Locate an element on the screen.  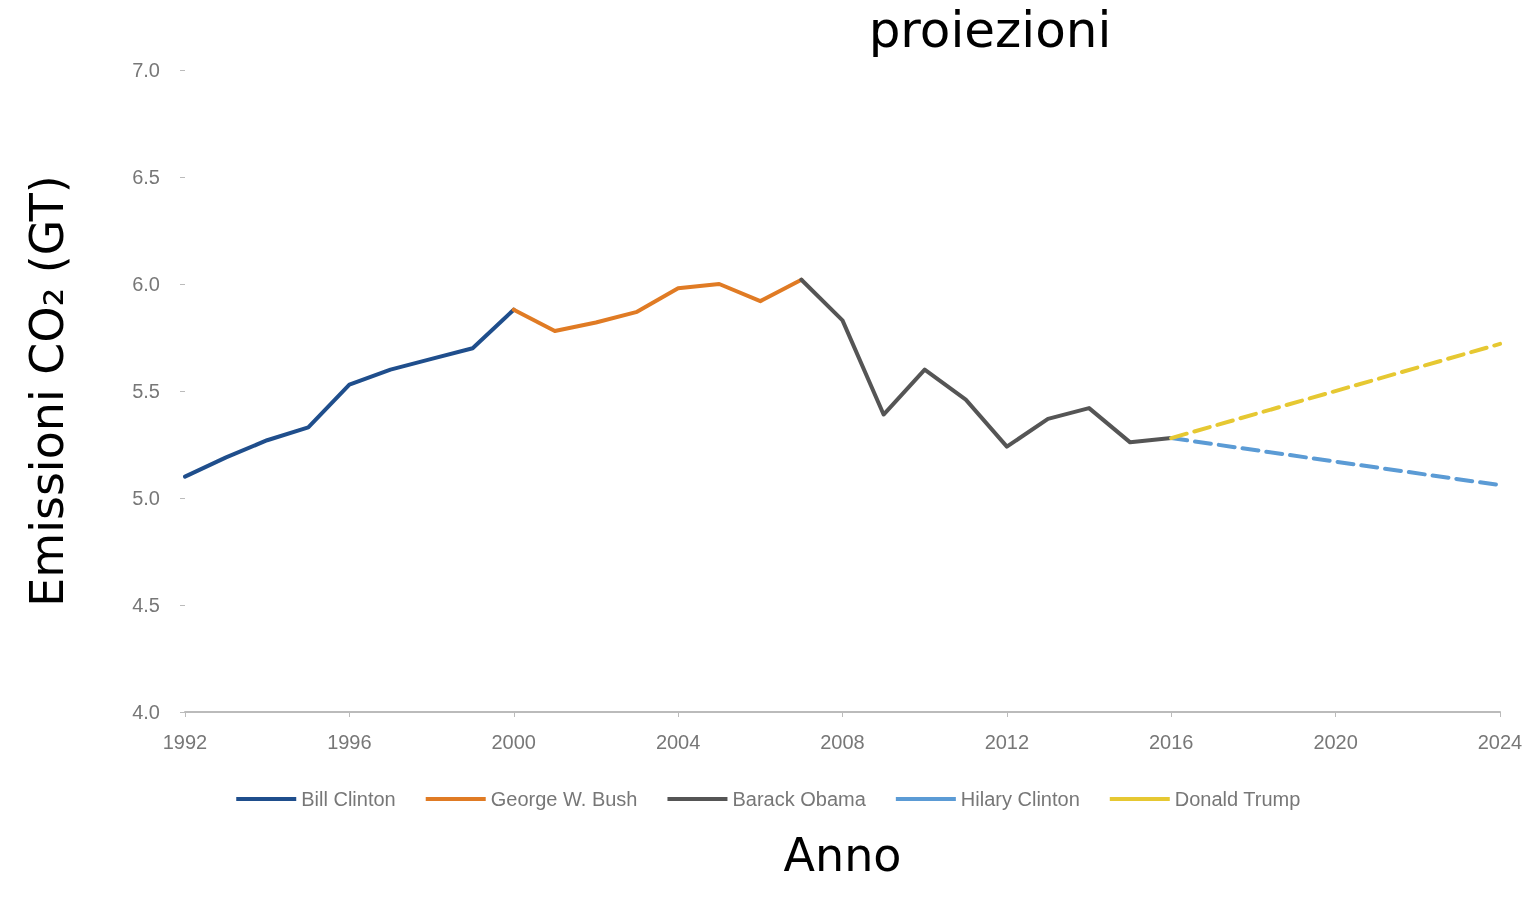
y-tick-label: 6.5 is located at coordinates (146, 177).